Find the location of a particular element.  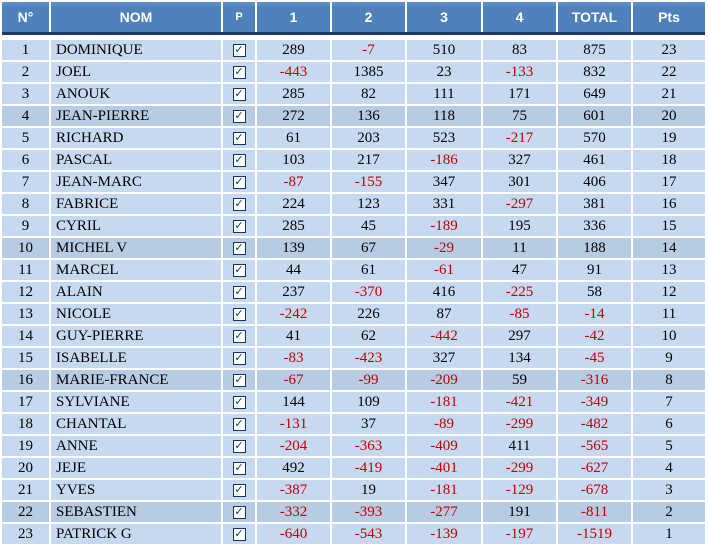

column-header-2: 2 is located at coordinates (368, 17).